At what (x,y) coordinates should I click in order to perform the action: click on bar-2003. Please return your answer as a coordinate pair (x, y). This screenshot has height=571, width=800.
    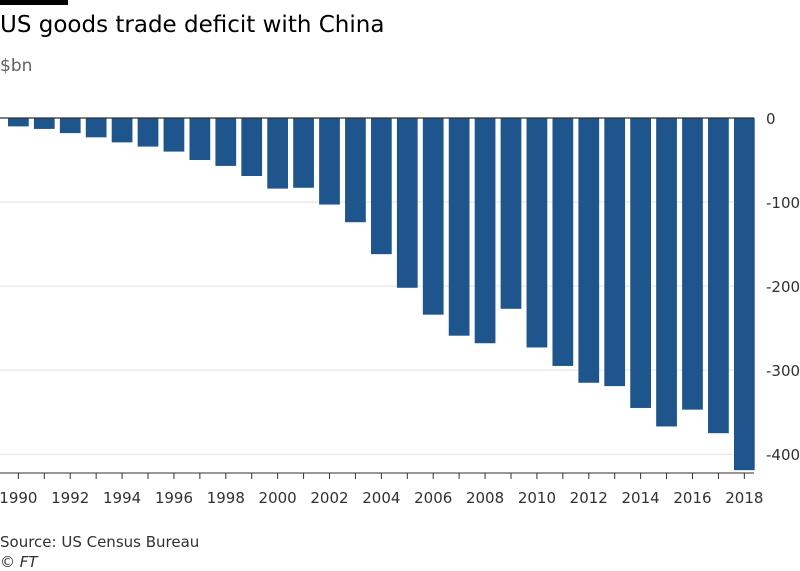
    Looking at the image, I should click on (355, 170).